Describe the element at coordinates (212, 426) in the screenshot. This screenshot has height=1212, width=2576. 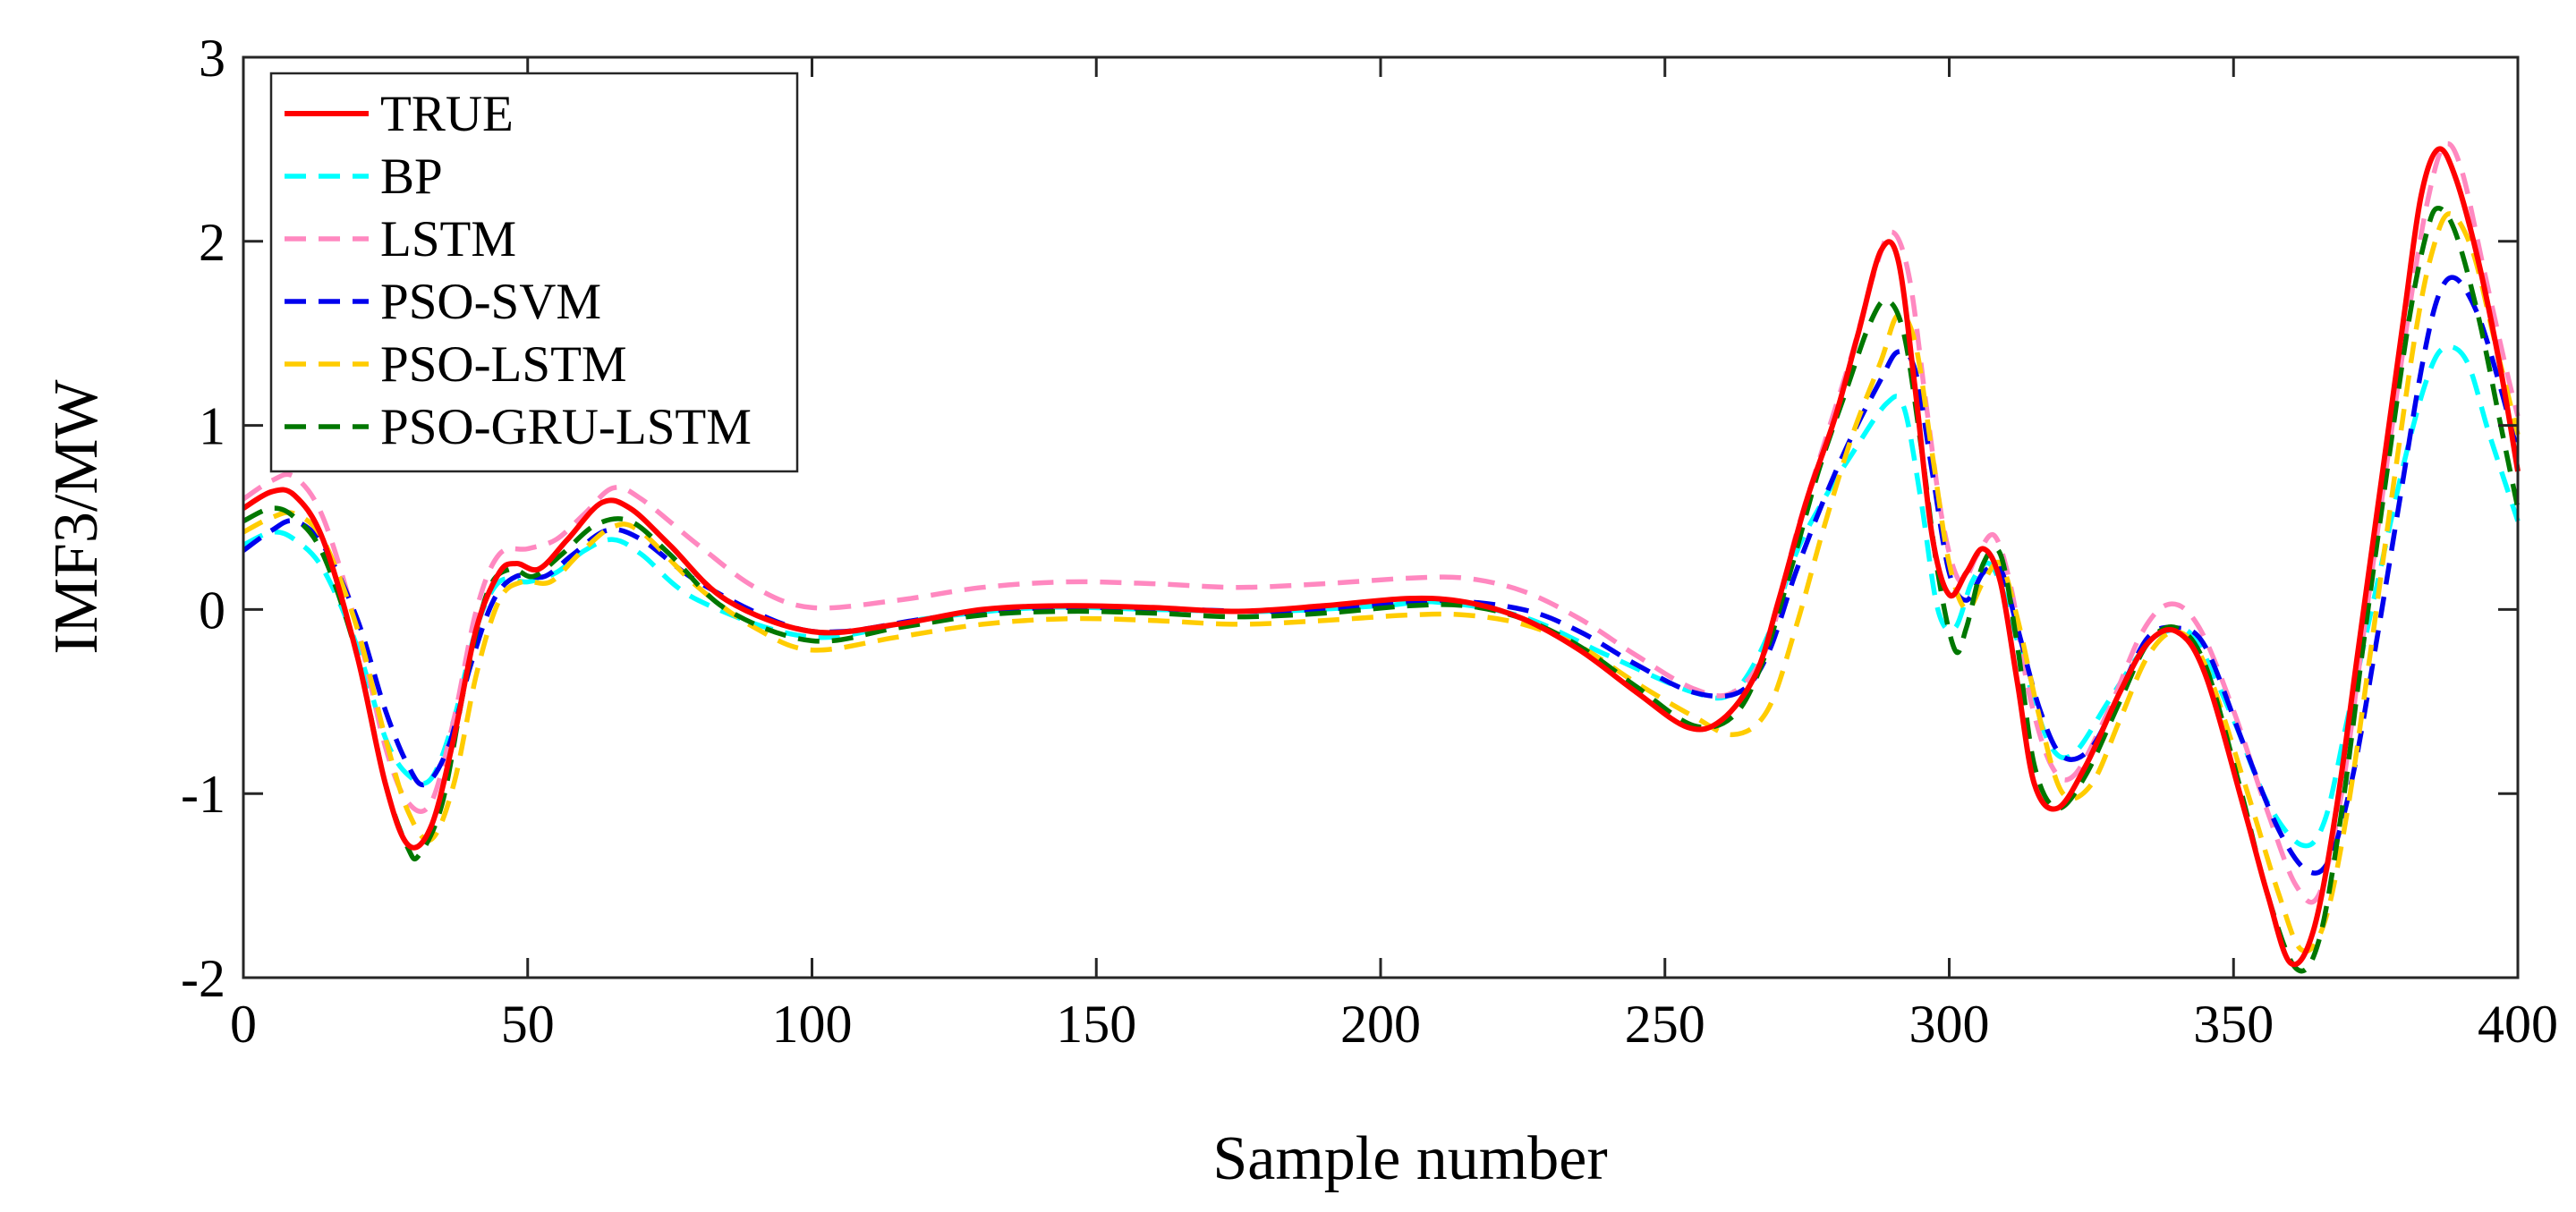
I see `y-tick-label: 1` at that location.